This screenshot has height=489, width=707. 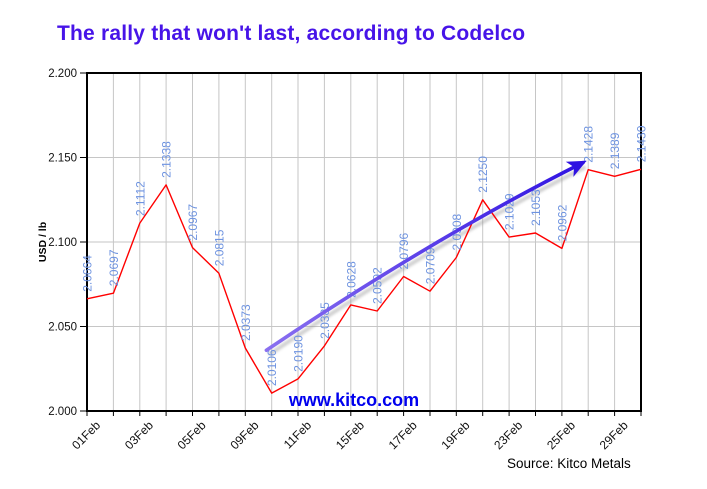 What do you see at coordinates (431, 265) in the screenshot?
I see `svg-text: 2.0709` at bounding box center [431, 265].